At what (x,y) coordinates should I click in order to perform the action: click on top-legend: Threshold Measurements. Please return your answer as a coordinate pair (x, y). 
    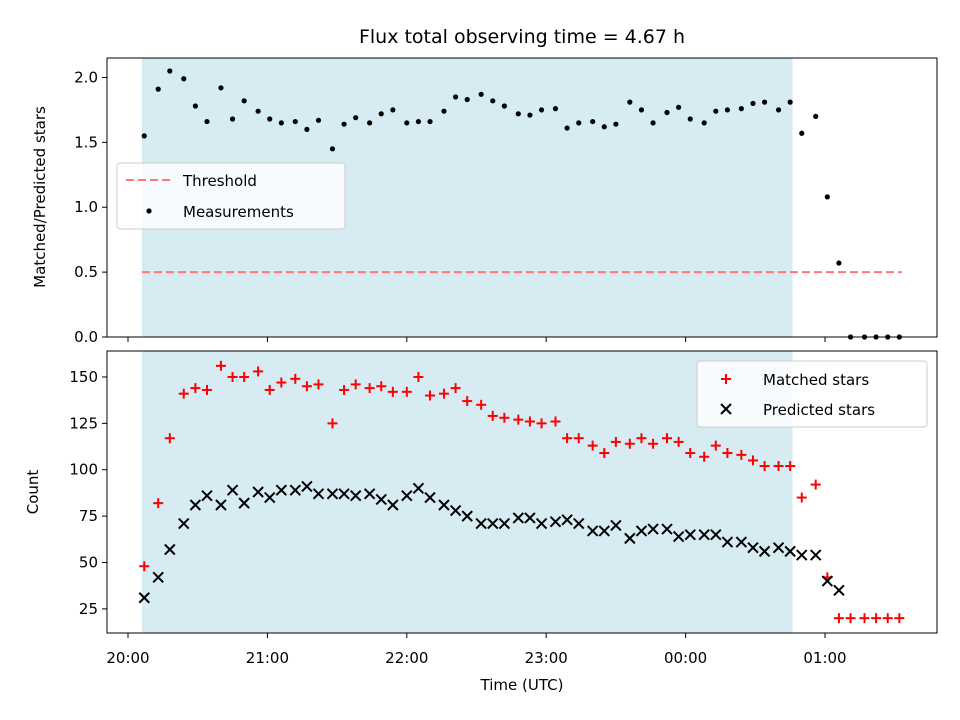
    Looking at the image, I should click on (231, 196).